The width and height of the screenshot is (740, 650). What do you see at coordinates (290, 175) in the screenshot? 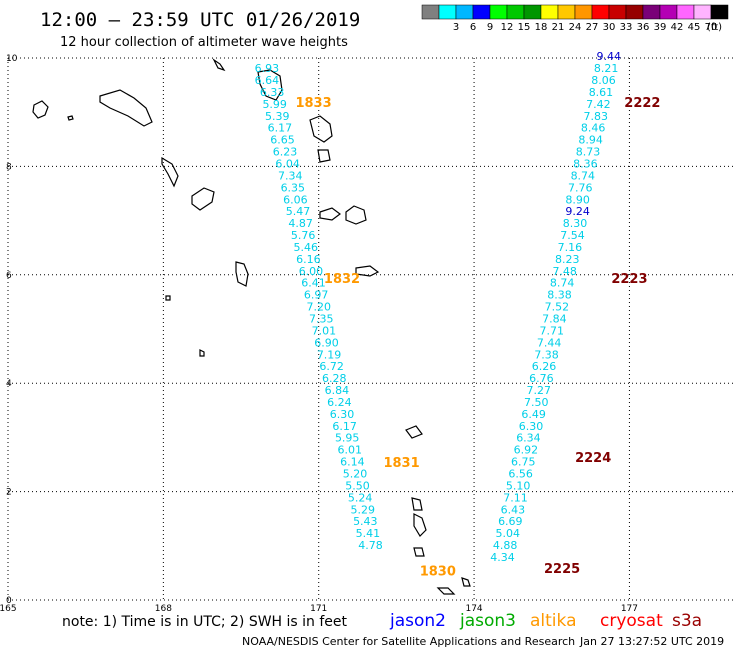
I see `swh-value-jason3: 7.34` at bounding box center [290, 175].